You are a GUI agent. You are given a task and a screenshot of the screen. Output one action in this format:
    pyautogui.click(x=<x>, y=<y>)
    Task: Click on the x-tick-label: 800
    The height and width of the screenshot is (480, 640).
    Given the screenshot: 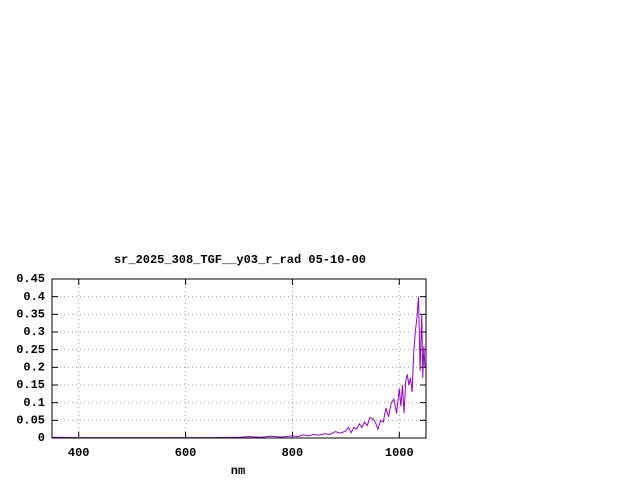 What is the action you would take?
    pyautogui.click(x=293, y=453)
    